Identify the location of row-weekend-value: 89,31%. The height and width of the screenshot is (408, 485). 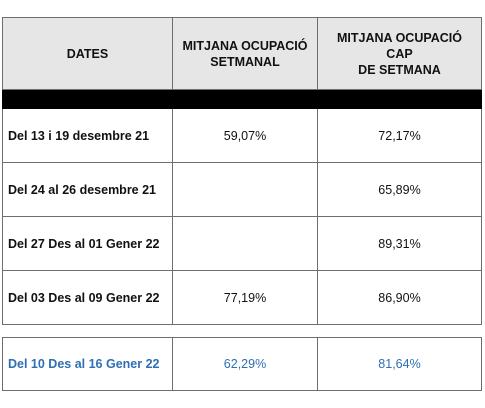
(399, 243).